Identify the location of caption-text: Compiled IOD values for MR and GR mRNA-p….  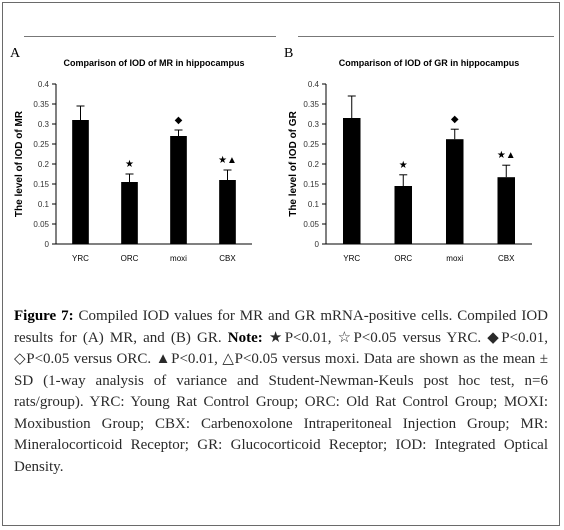
(281, 327).